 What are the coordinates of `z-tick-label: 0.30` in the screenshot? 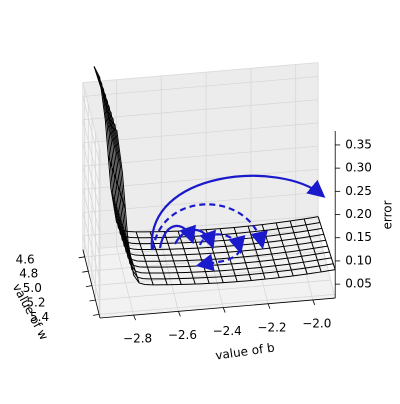 It's located at (358, 168).